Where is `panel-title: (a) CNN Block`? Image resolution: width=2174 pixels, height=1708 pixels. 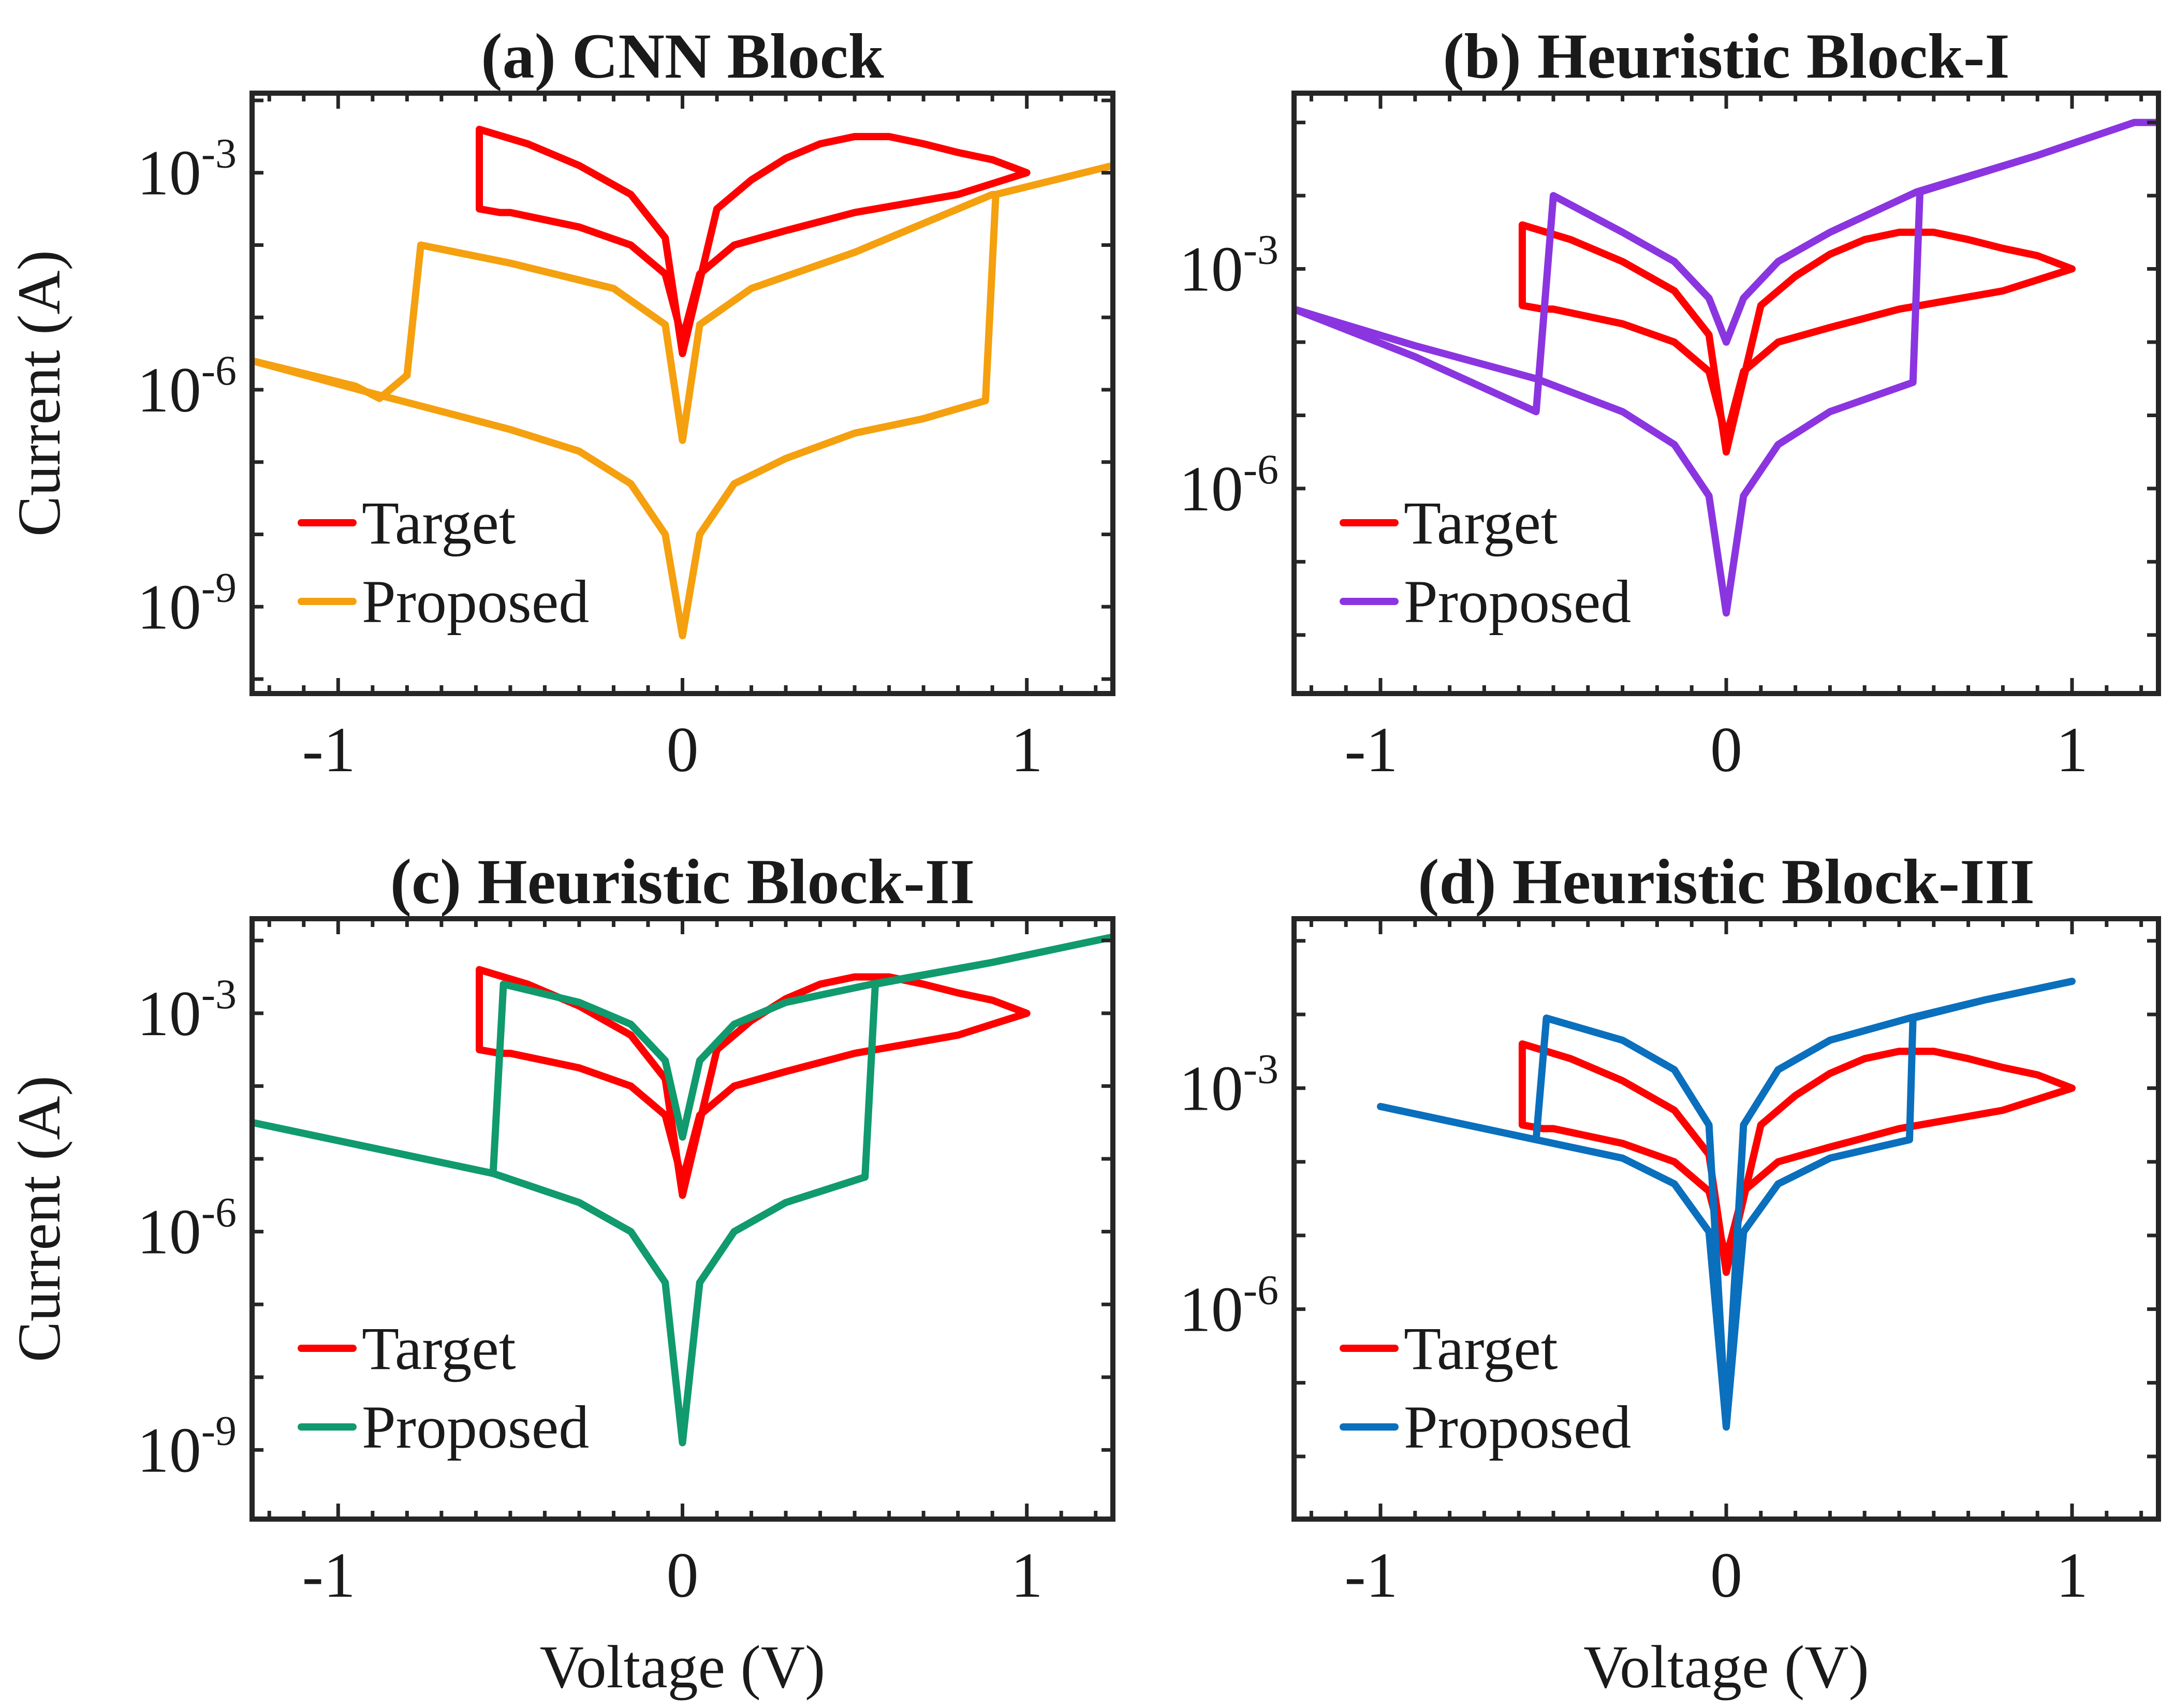 panel-title: (a) CNN Block is located at coordinates (682, 56).